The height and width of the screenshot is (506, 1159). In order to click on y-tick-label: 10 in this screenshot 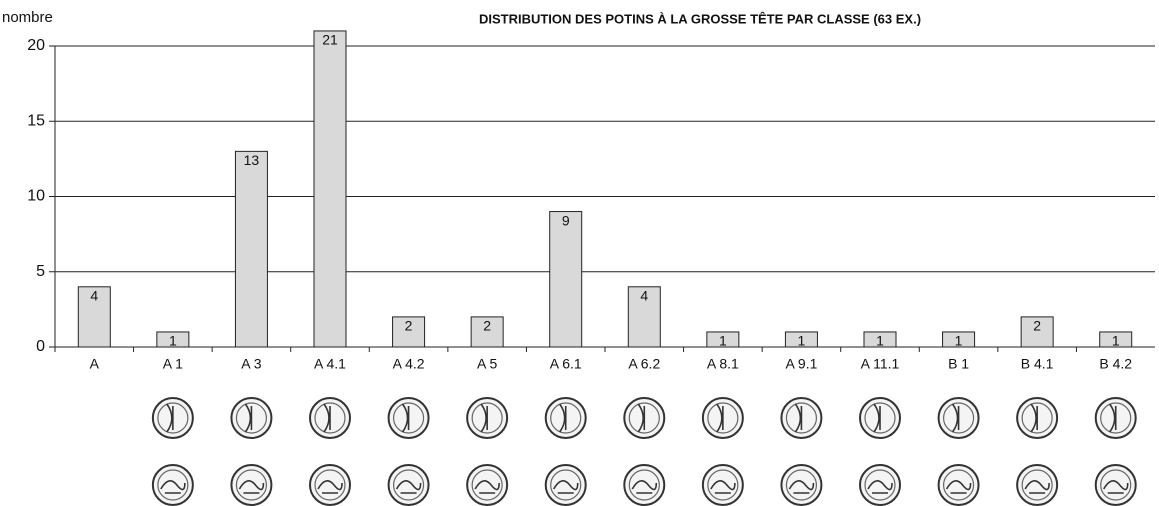, I will do `click(36, 196)`.